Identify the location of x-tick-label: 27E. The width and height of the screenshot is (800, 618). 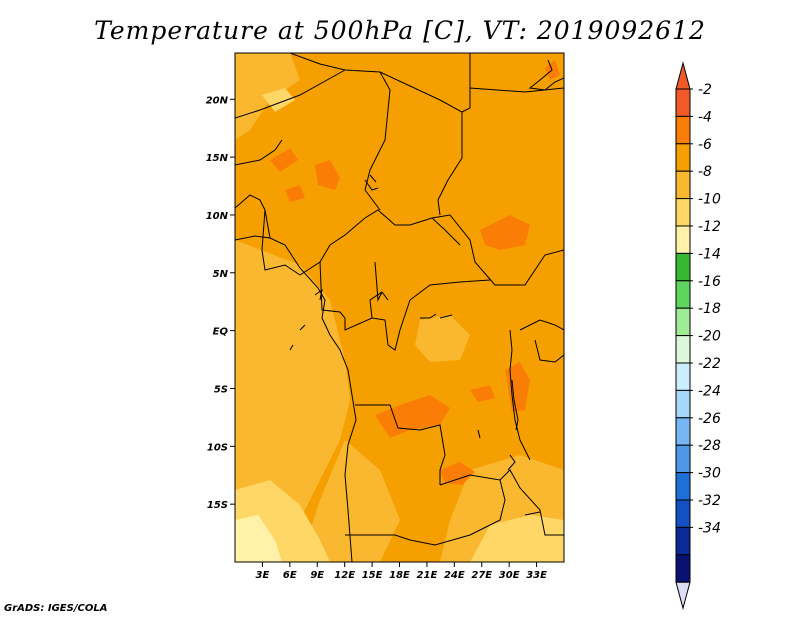
(481, 575).